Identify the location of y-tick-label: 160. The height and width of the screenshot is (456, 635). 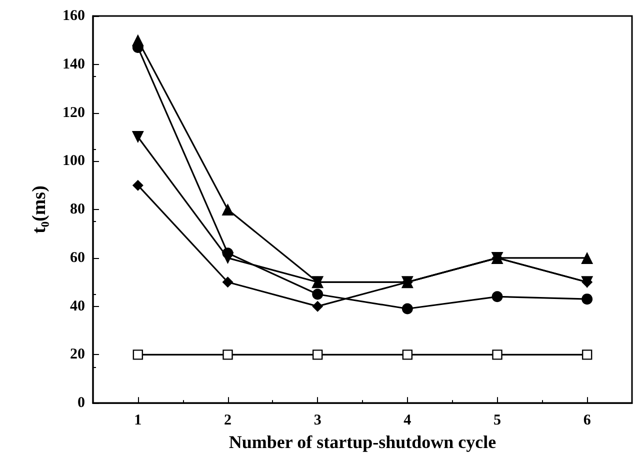
(73, 16).